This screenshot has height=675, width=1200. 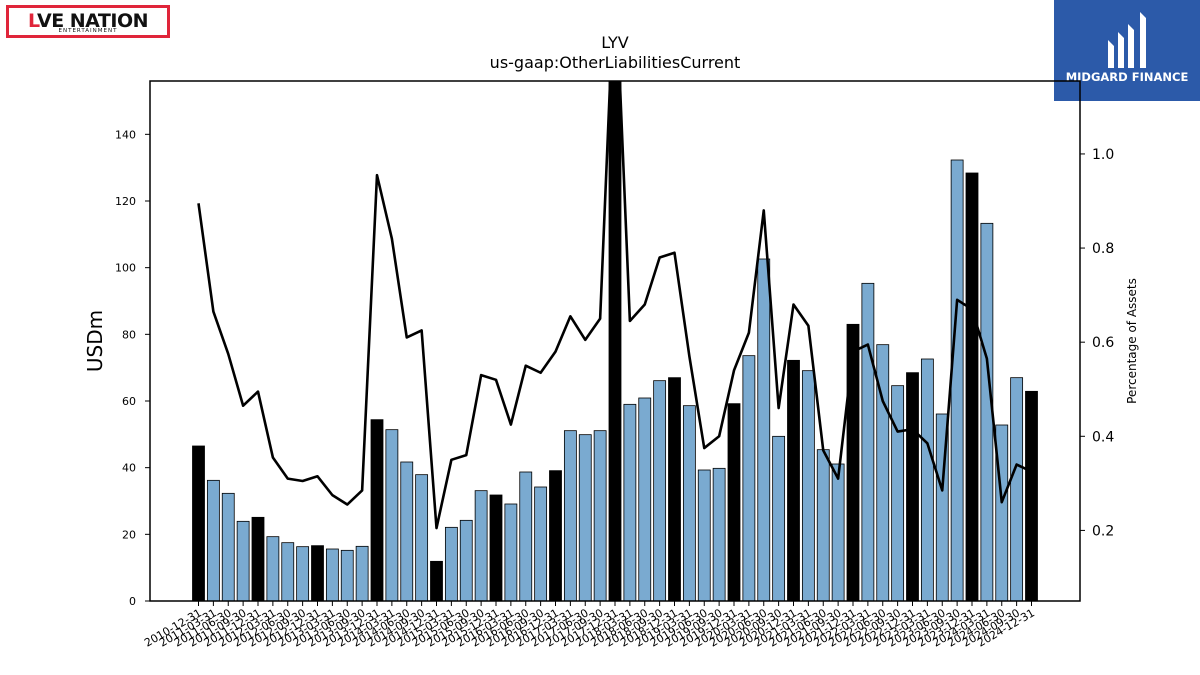 What do you see at coordinates (1127, 40) in the screenshot?
I see `midgard-mark-icon` at bounding box center [1127, 40].